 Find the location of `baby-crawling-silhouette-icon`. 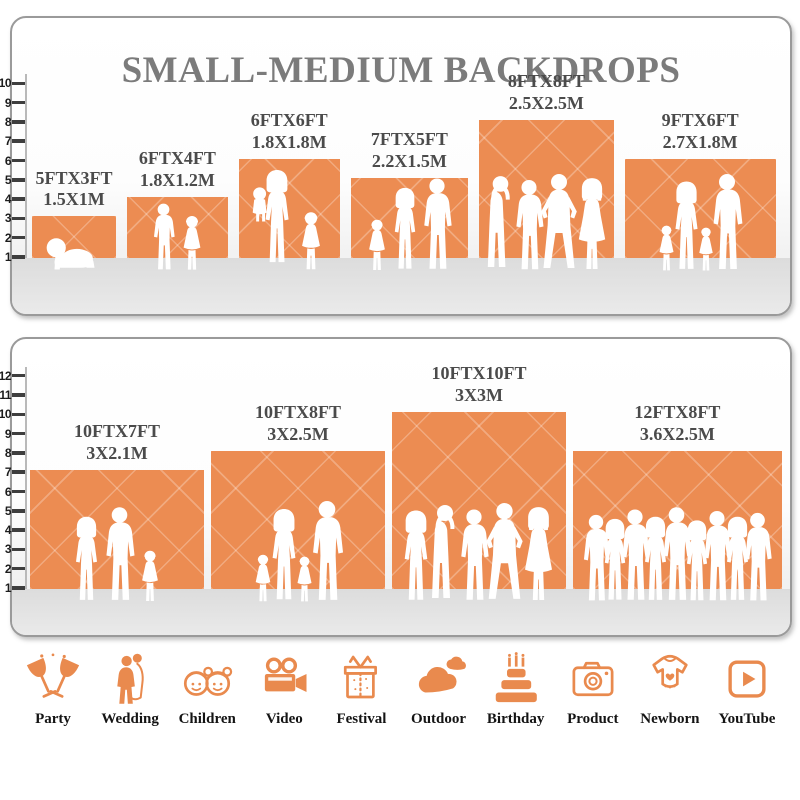

baby-crawling-silhouette-icon is located at coordinates (70, 254).